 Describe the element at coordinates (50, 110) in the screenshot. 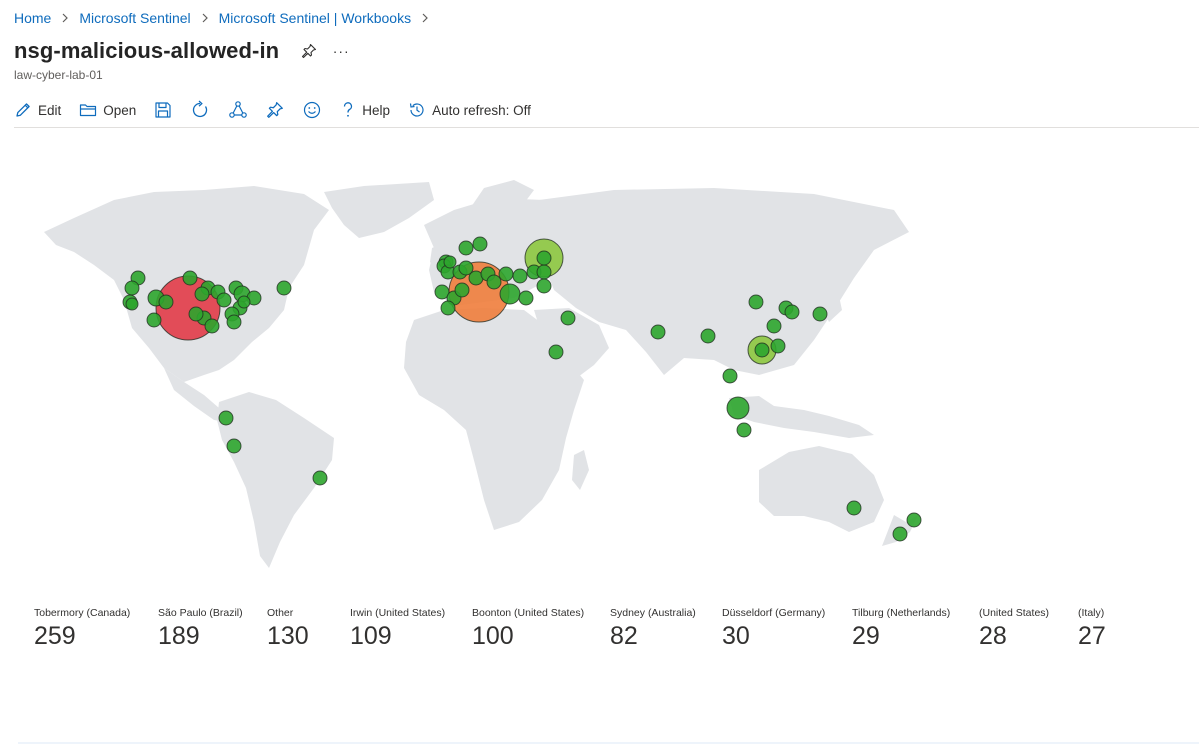

I see `edit-label: Edit` at that location.